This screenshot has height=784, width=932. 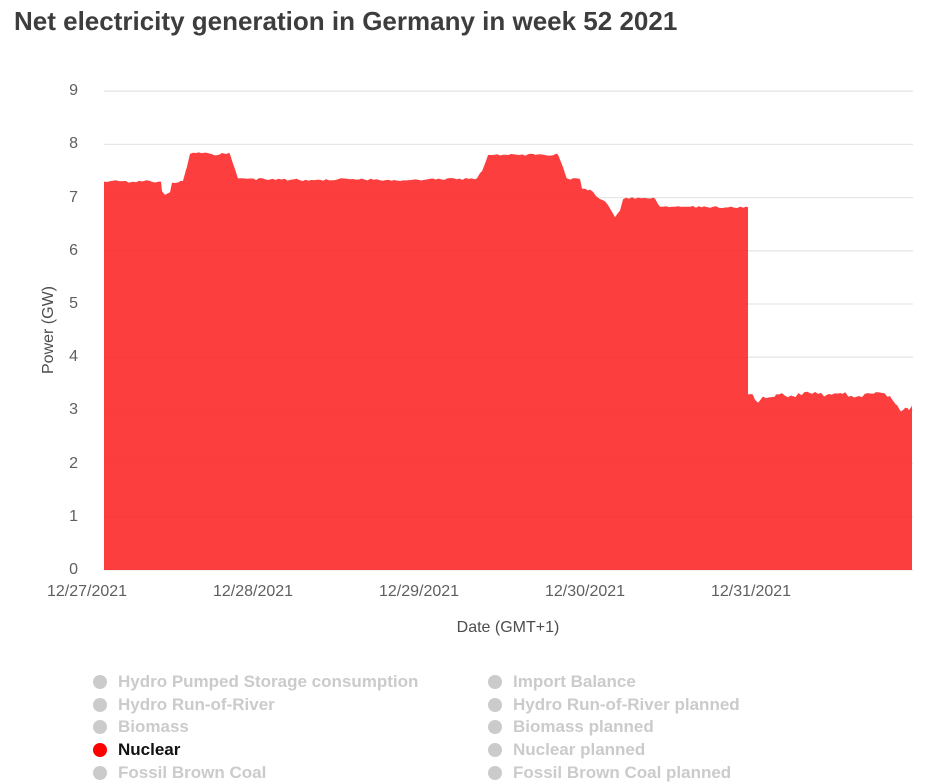 I want to click on x-tick-label: 12/28/2021, so click(x=253, y=591).